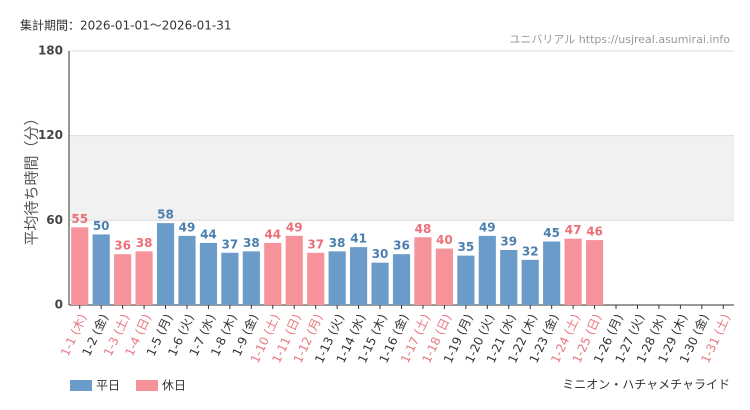 This screenshot has height=410, width=750. Describe the element at coordinates (573, 230) in the screenshot. I see `value-label: 47` at that location.